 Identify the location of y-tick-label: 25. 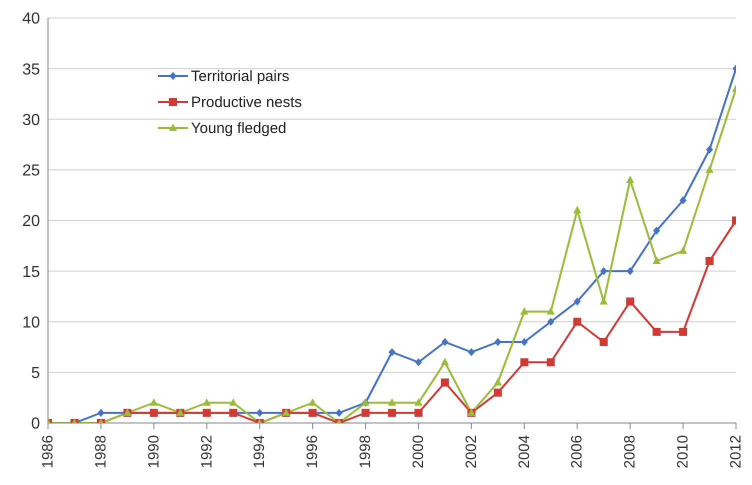
(31, 171).